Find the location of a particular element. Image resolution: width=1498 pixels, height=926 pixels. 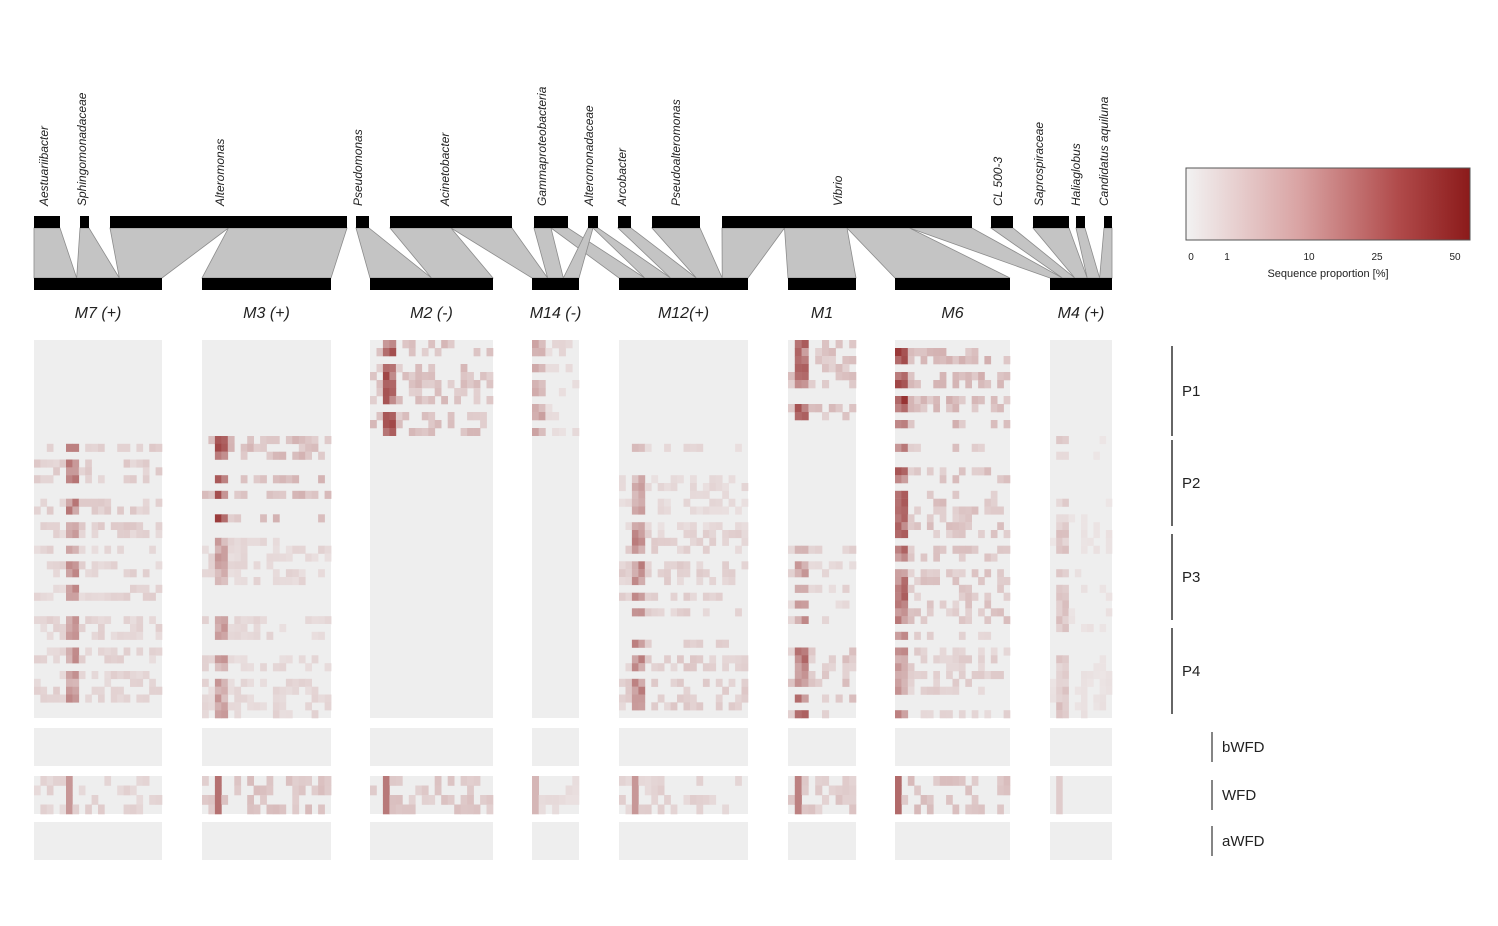

heat-panel-m1-p1 is located at coordinates (822, 388).